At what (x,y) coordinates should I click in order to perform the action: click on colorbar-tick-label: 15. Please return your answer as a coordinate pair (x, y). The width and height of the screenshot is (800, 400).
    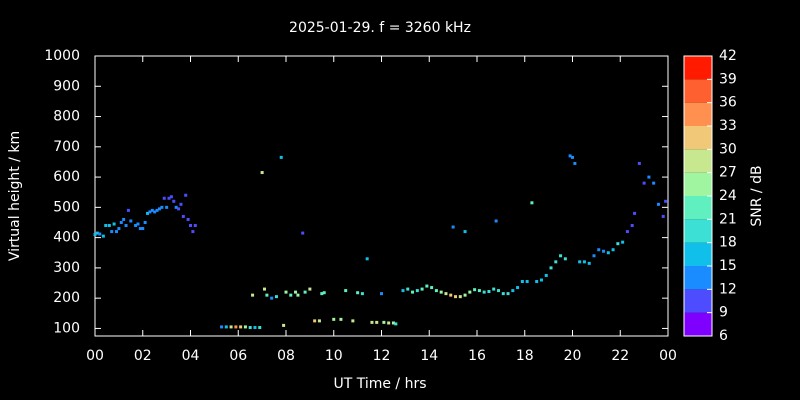
    Looking at the image, I should click on (728, 266).